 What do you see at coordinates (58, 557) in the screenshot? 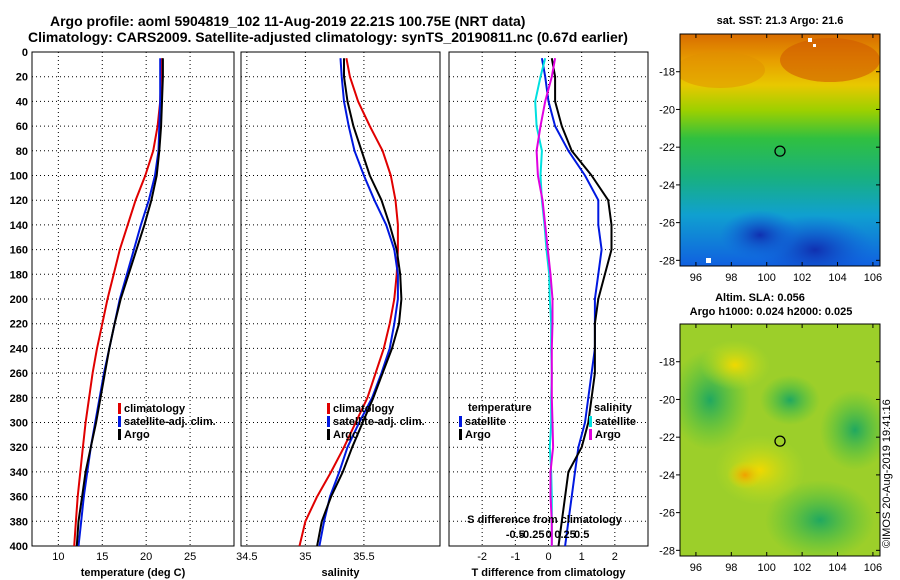
I see `x-tick-label: 10` at bounding box center [58, 557].